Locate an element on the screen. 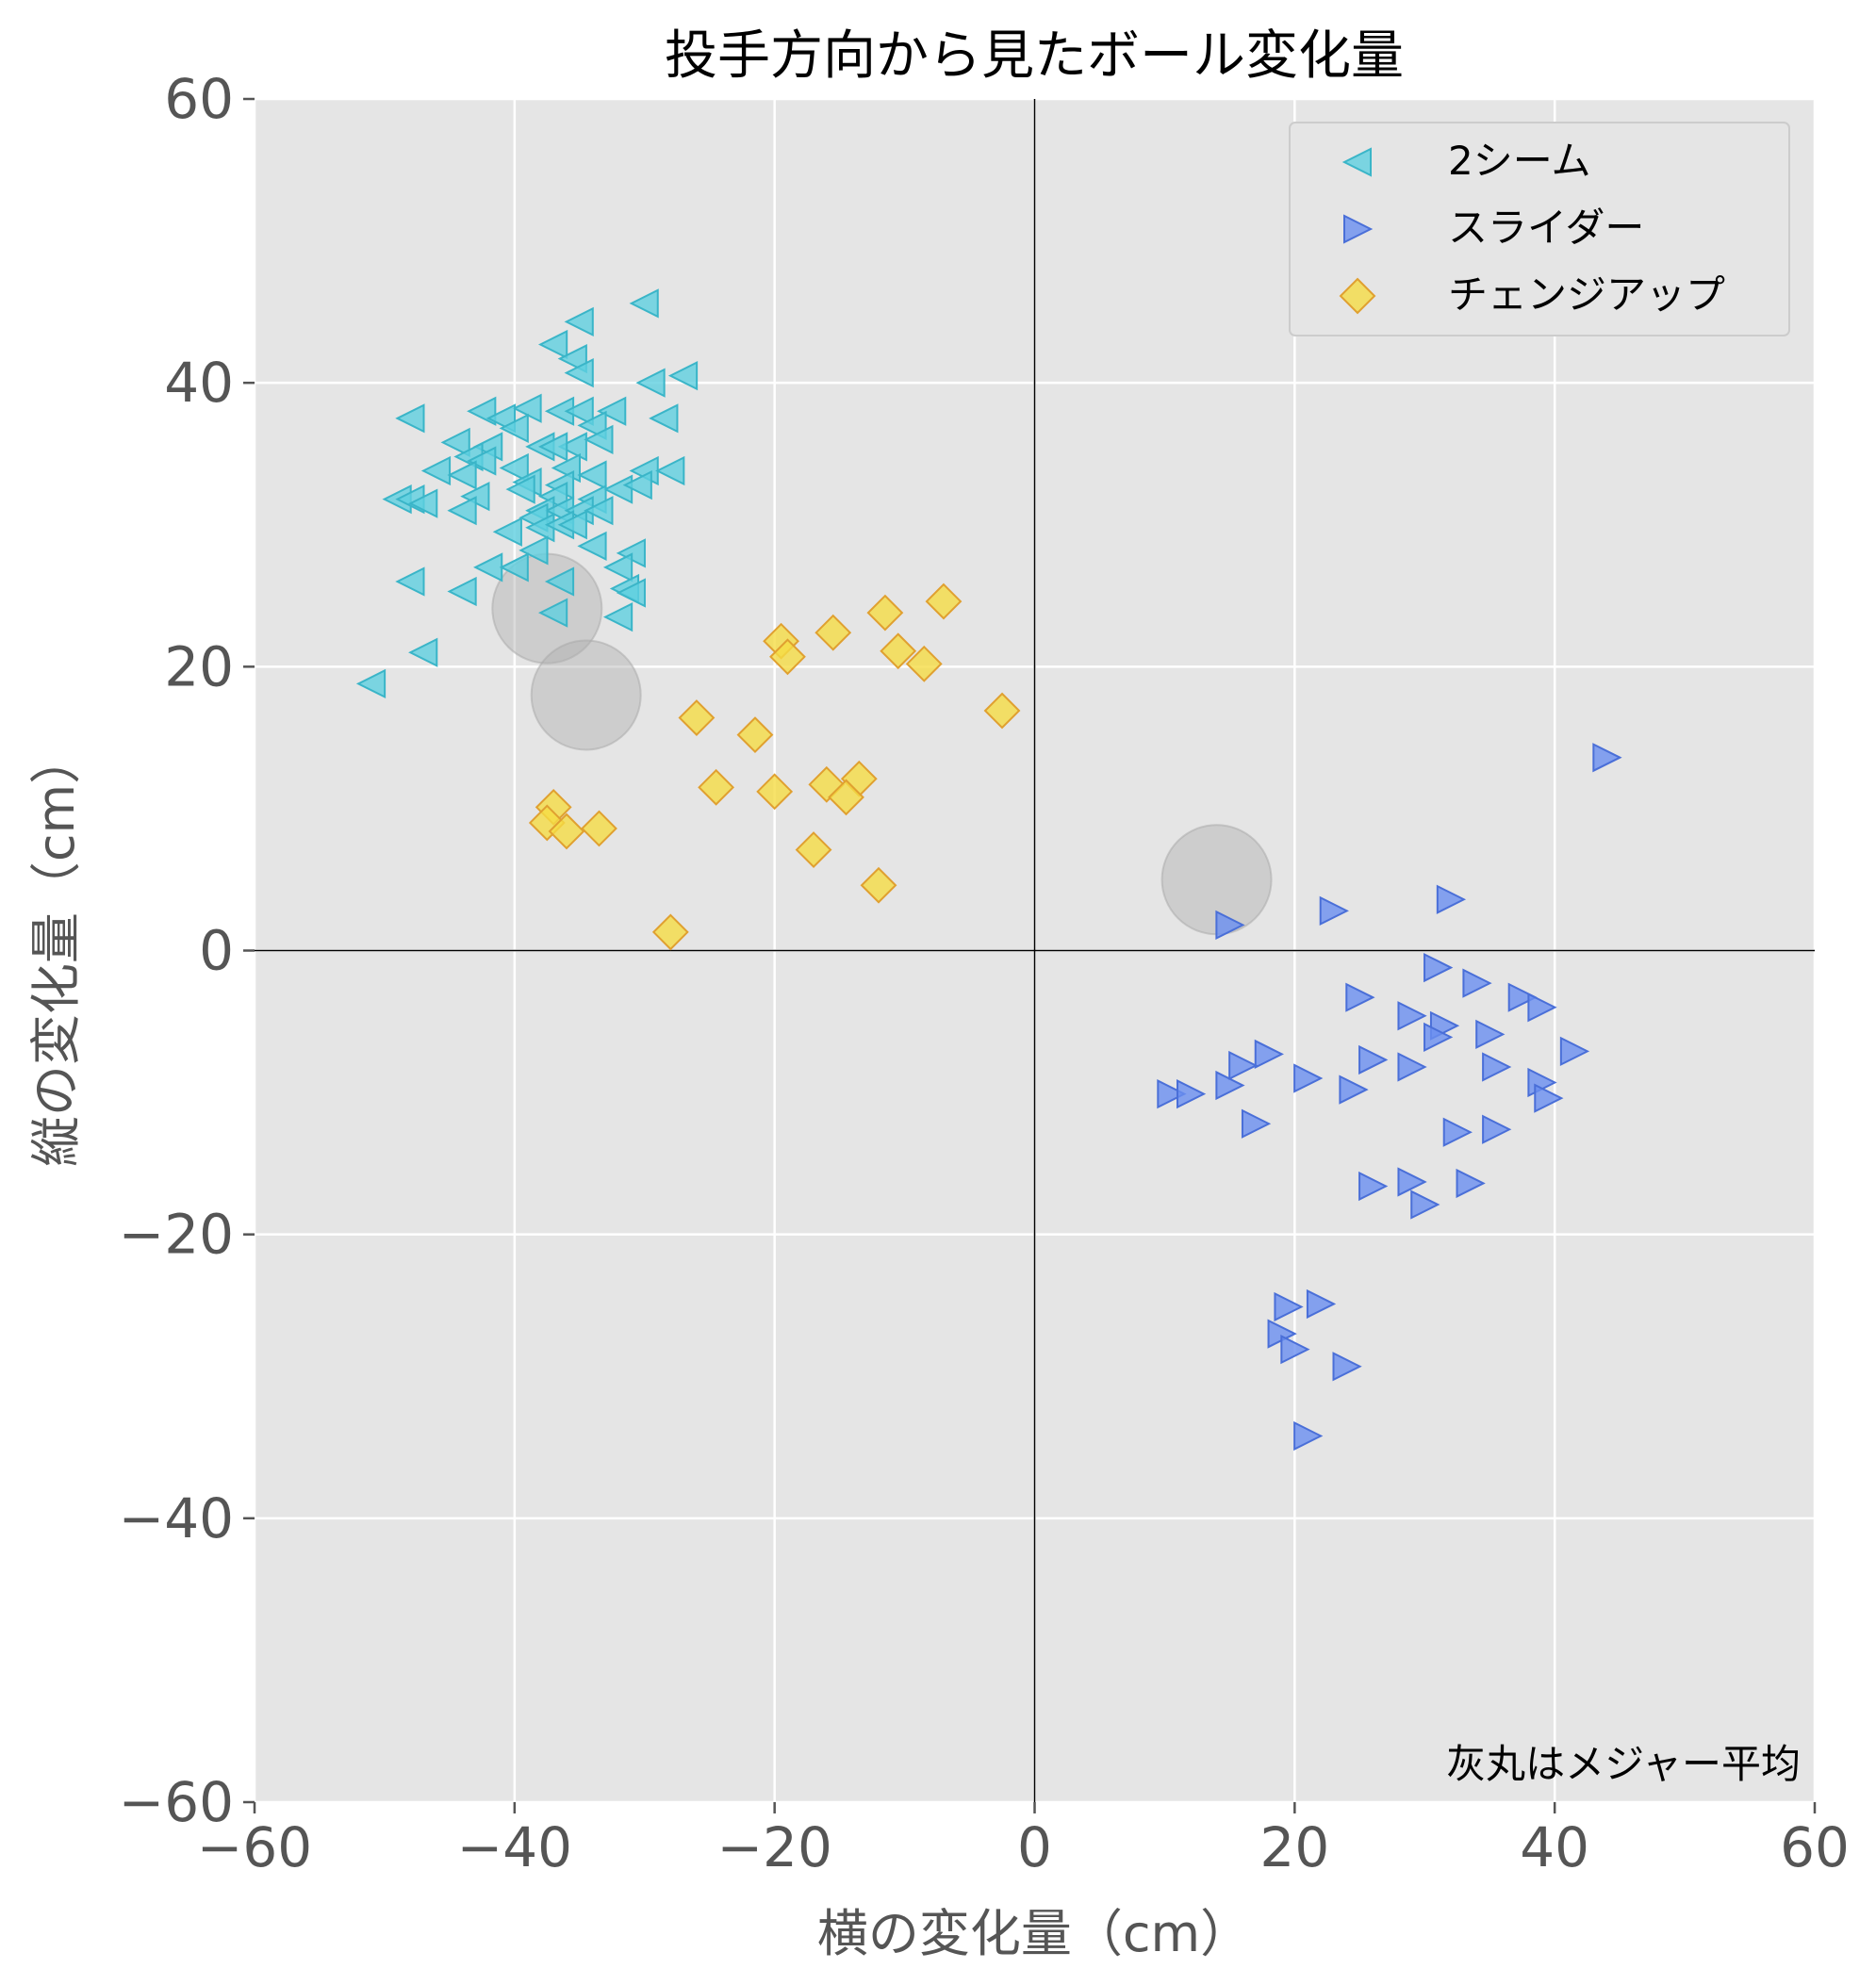  legend: 2シーム スライダー チェンジアップ is located at coordinates (1540, 229).